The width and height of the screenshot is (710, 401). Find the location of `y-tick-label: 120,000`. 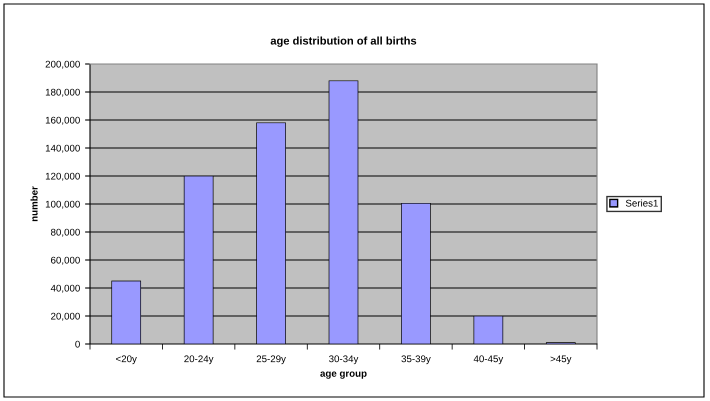

y-tick-label: 120,000 is located at coordinates (63, 176).